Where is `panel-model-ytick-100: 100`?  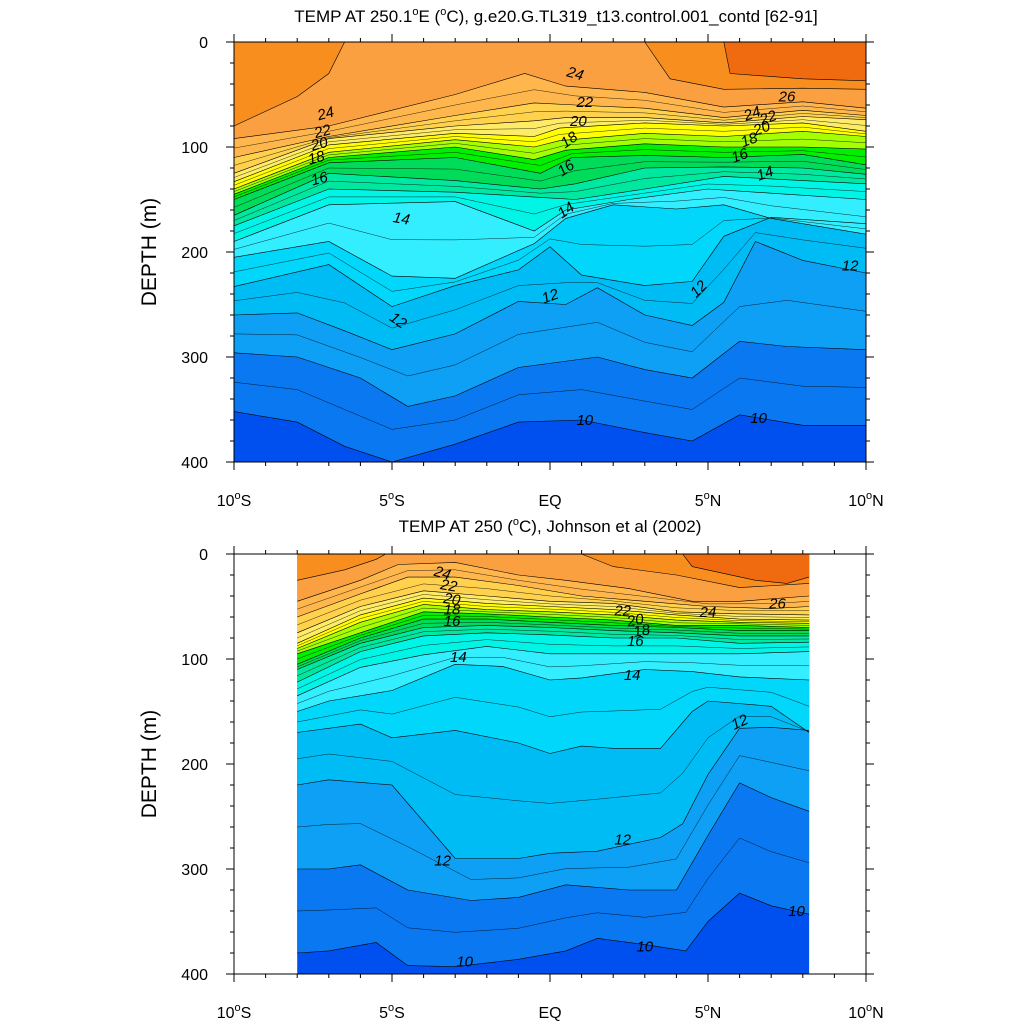 panel-model-ytick-100: 100 is located at coordinates (194, 148).